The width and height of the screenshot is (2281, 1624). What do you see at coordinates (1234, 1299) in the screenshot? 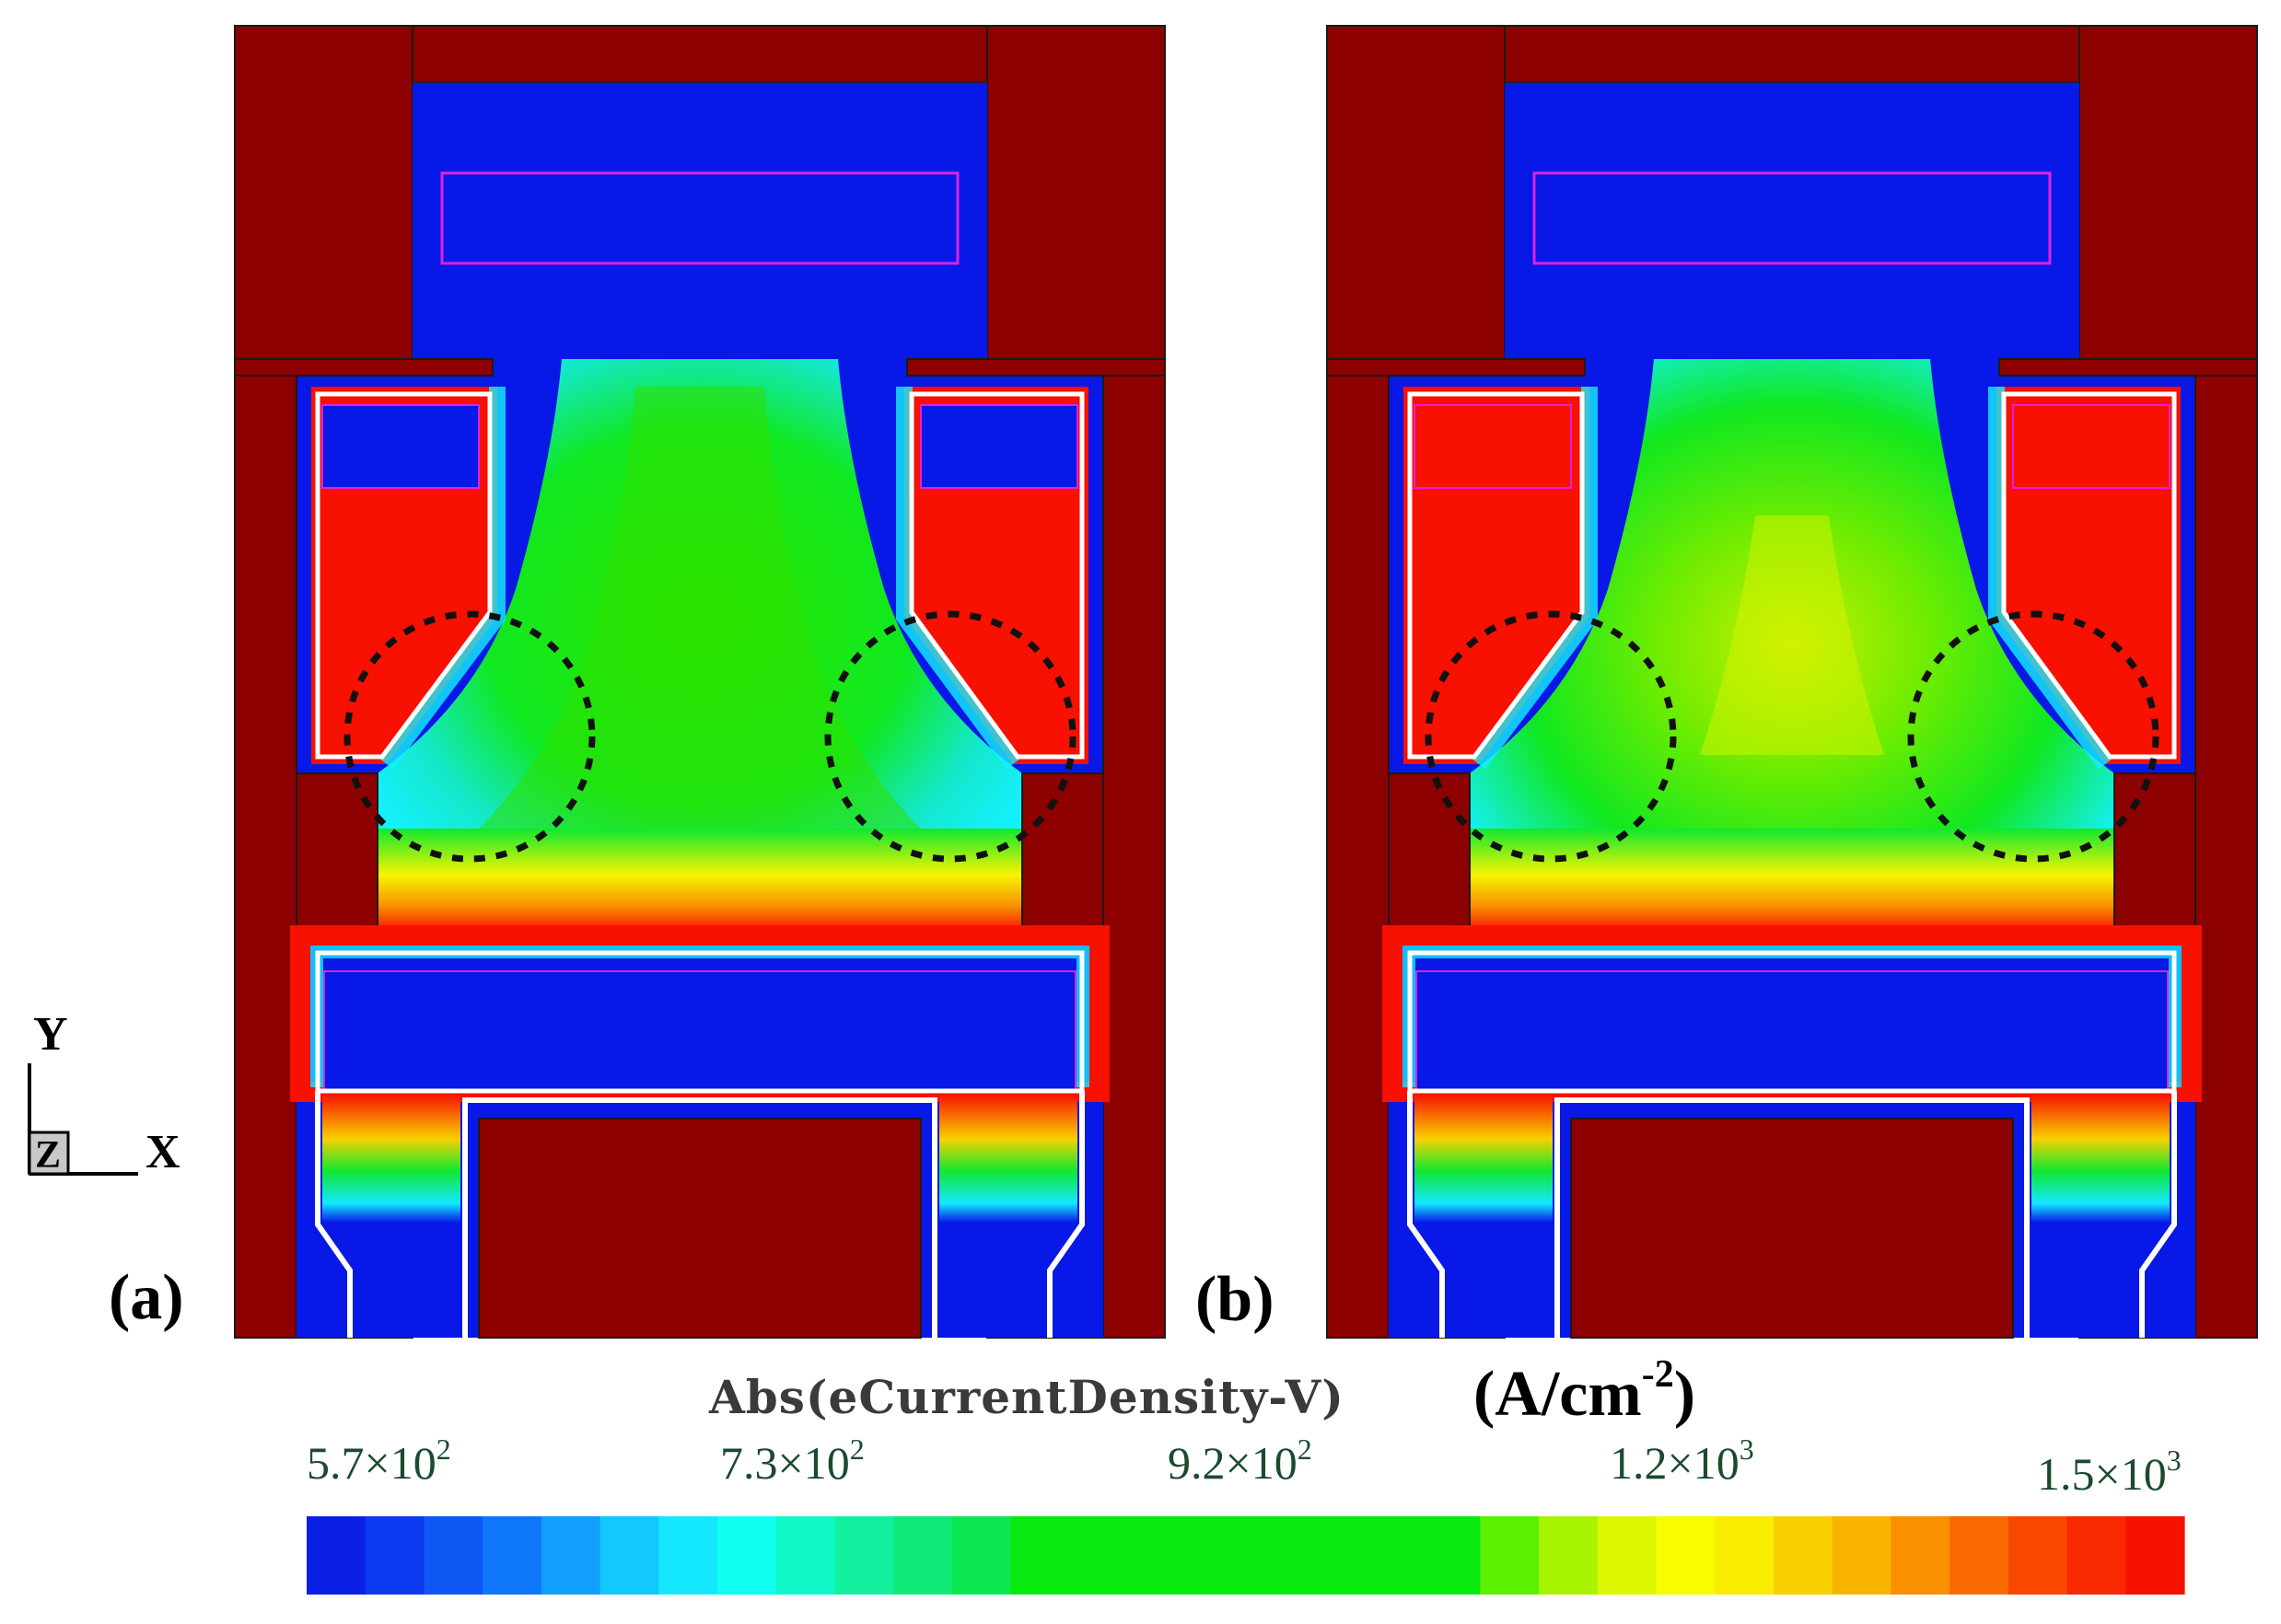
I see `panel-b-label: (b)` at bounding box center [1234, 1299].